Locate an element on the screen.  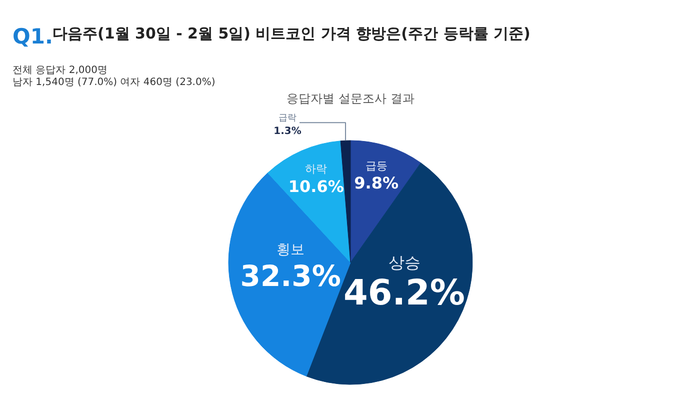
text: Q1. is located at coordinates (32, 36).